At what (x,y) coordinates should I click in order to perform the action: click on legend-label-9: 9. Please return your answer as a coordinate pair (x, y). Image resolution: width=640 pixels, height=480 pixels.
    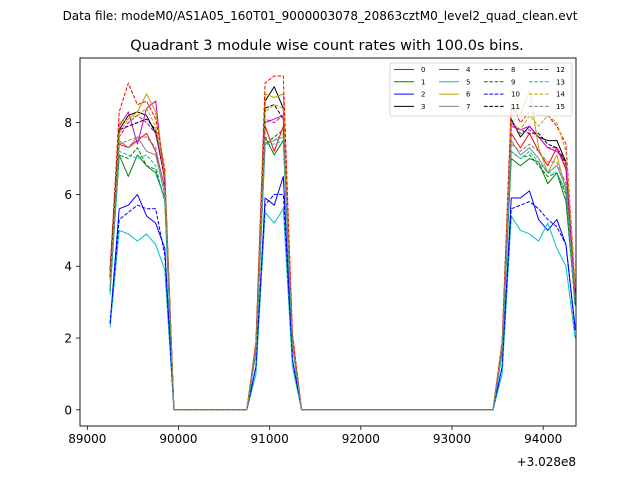
    Looking at the image, I should click on (513, 82).